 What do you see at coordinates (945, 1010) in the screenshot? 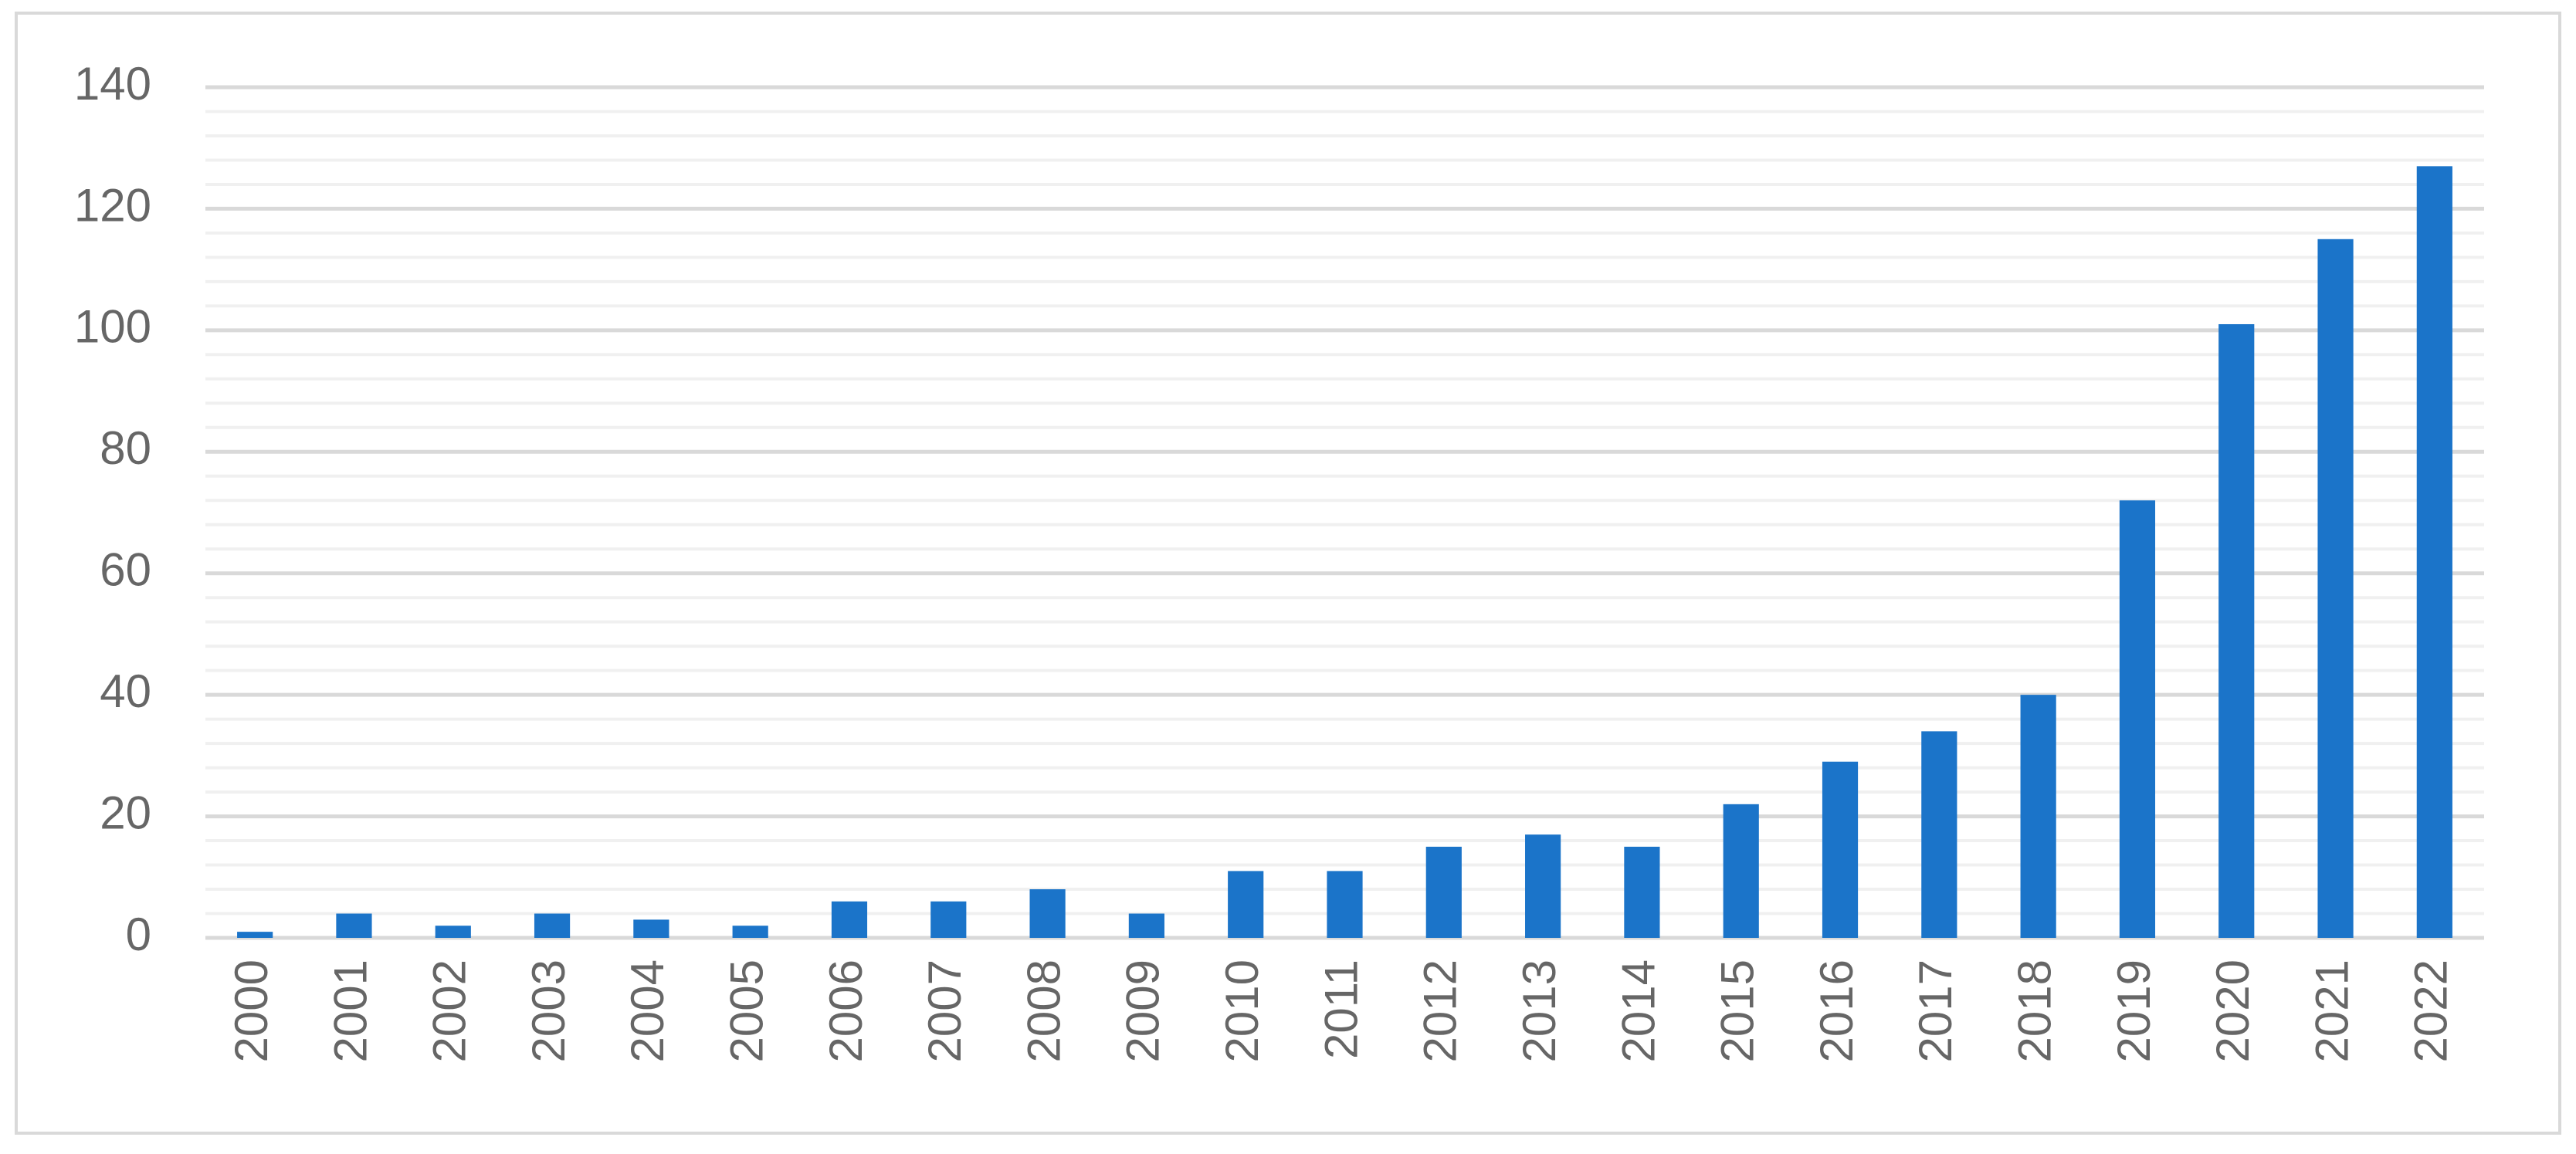
I see `x-tick-label: 2007` at bounding box center [945, 1010].